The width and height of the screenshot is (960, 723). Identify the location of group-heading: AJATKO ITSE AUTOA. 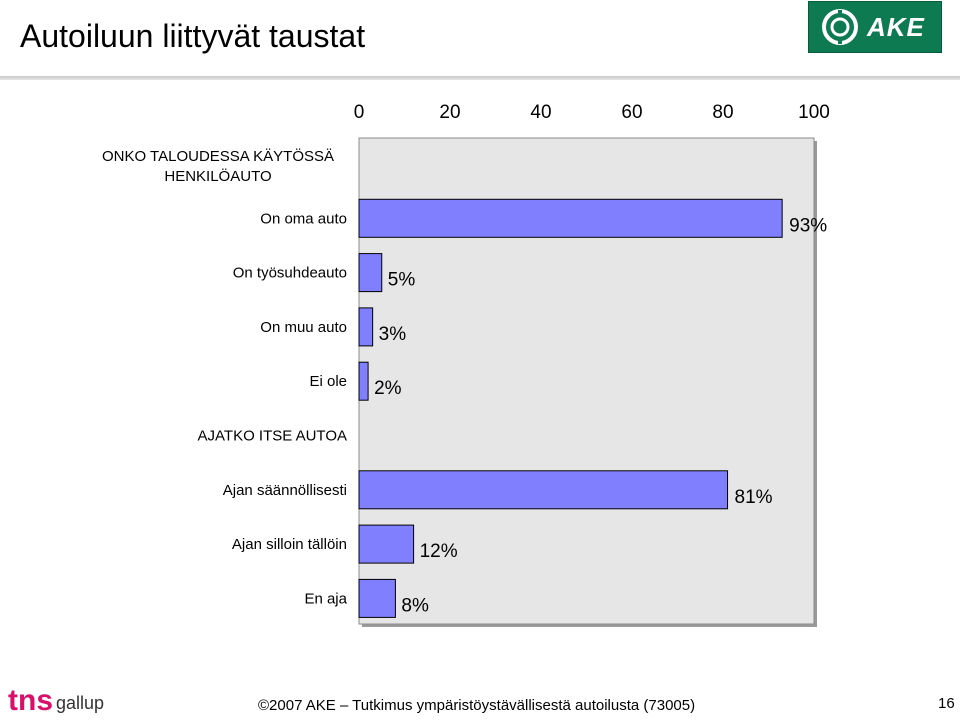
(272, 436).